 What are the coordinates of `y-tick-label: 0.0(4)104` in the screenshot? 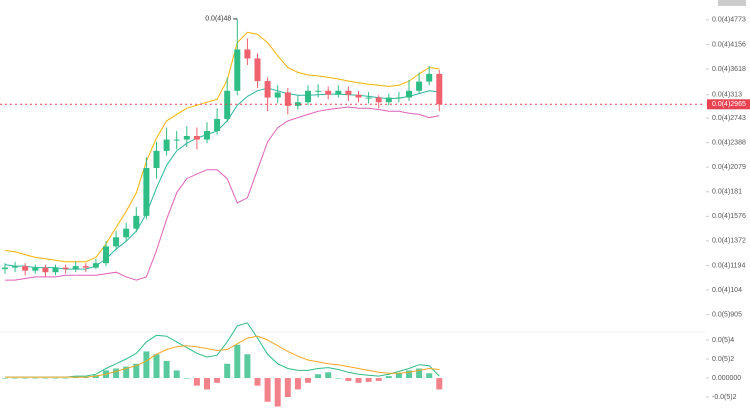 It's located at (727, 290).